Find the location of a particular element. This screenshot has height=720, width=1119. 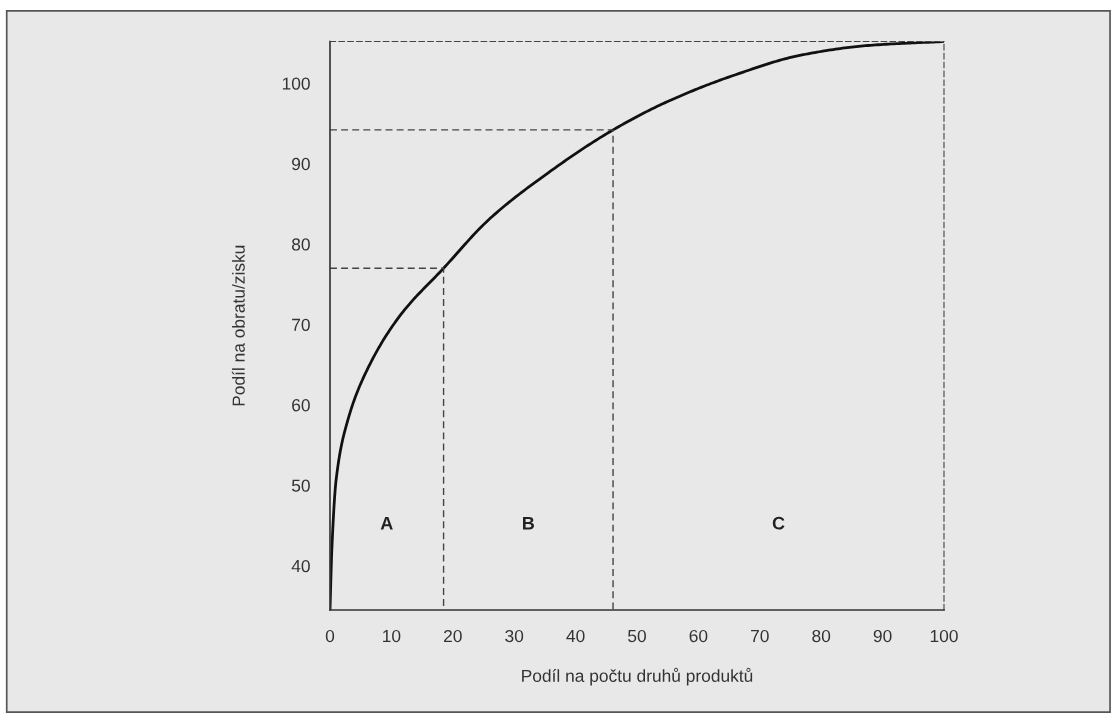

x-tick-label: 0 is located at coordinates (330, 636).